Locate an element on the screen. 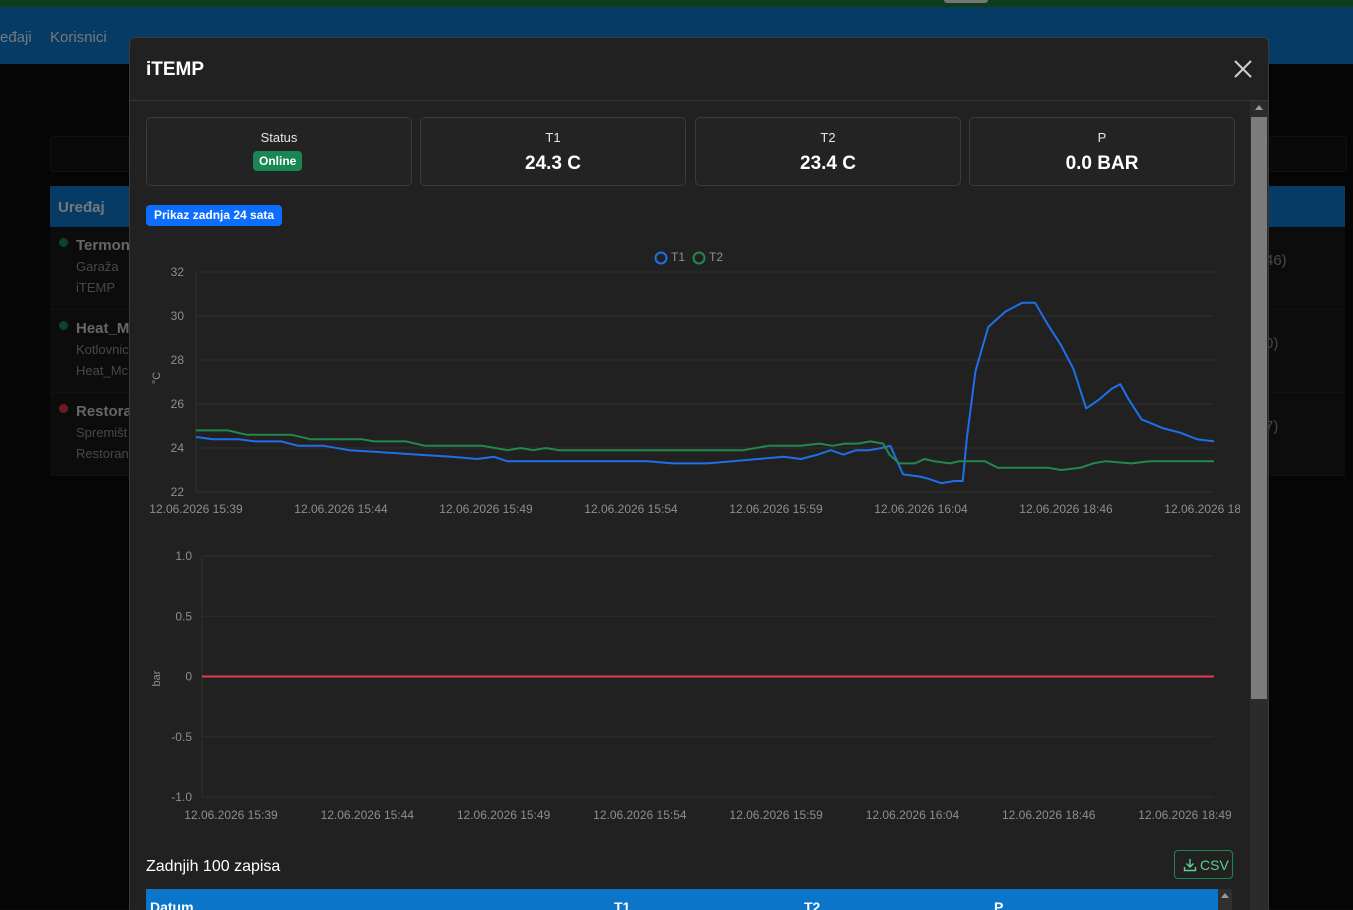 The height and width of the screenshot is (910, 1353). y-tick-label: 26 is located at coordinates (178, 404).